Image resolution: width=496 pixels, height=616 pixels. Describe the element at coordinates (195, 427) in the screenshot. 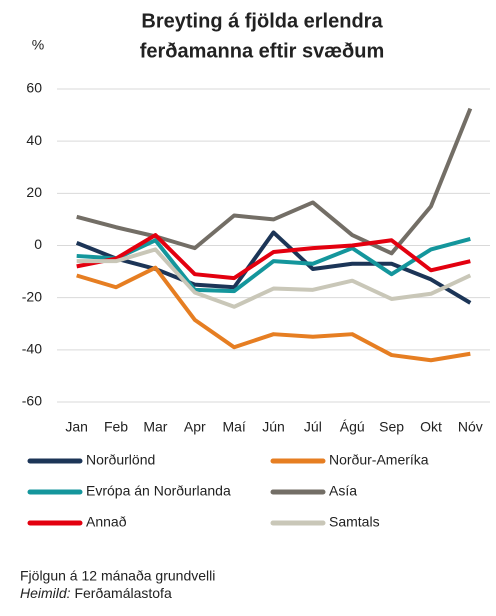

I see `x-tick-label: Apr` at that location.